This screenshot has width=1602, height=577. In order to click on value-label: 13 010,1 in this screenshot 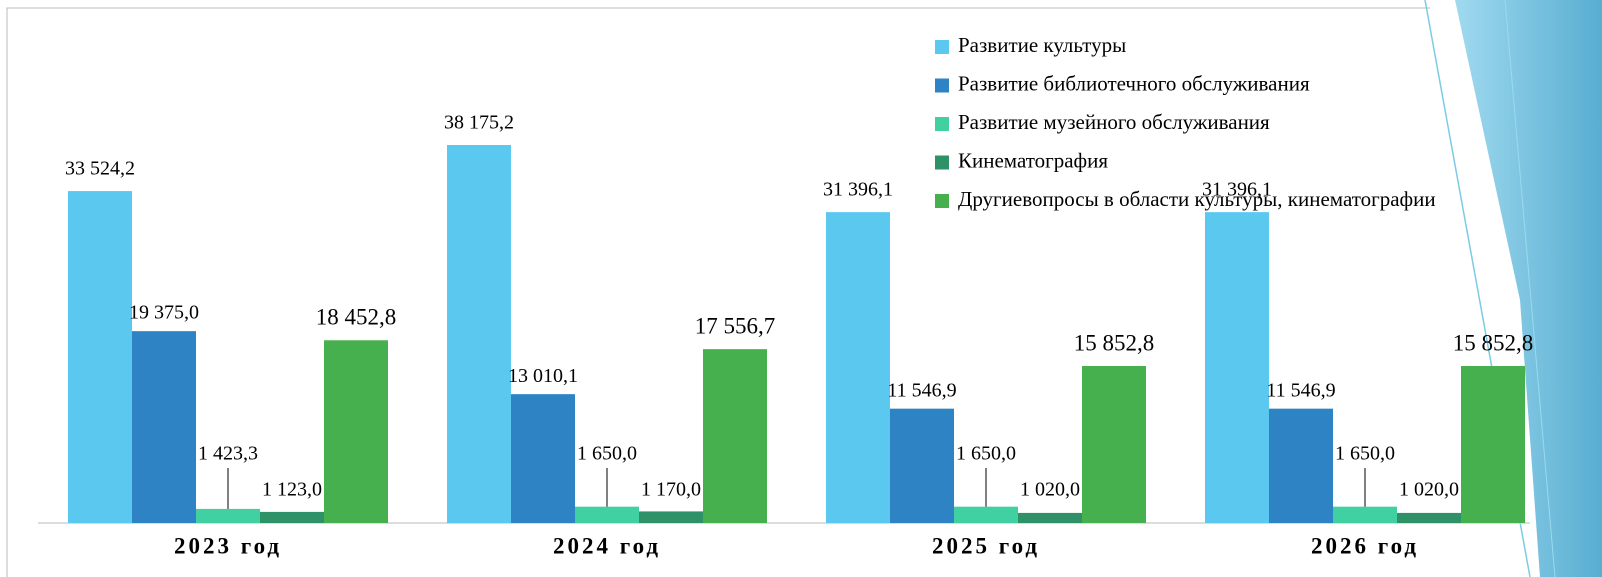, I will do `click(543, 376)`.